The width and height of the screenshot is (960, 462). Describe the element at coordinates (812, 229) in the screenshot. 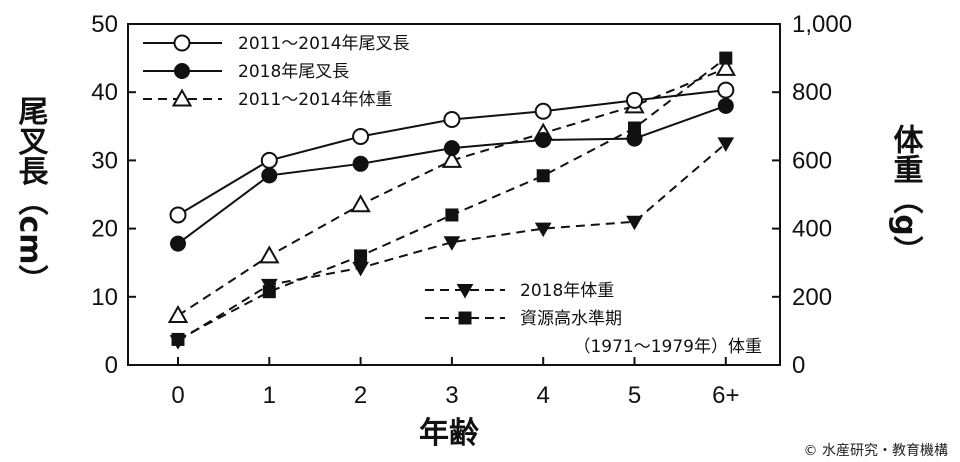

I see `right-tick-label: 400` at that location.